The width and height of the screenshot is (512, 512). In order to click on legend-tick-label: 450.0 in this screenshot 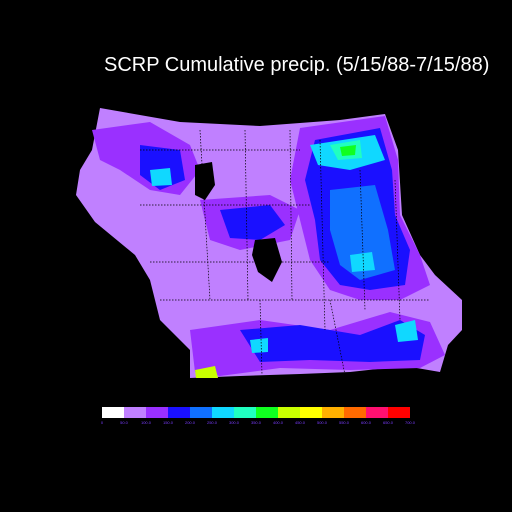, I will do `click(300, 422)`.